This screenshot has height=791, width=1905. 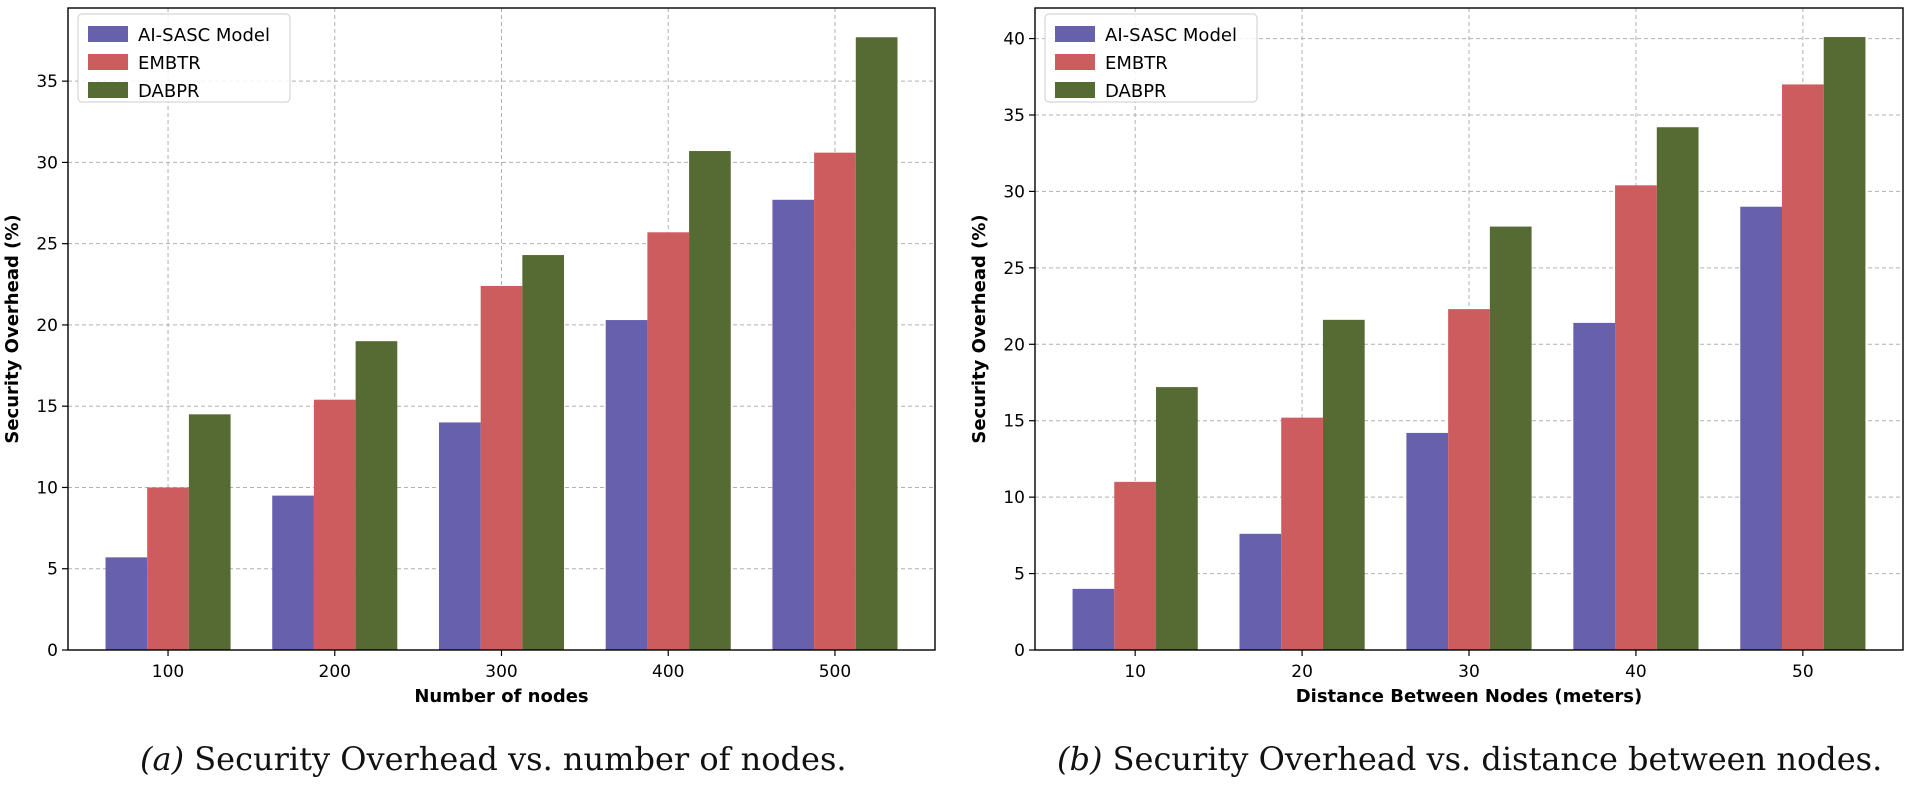 What do you see at coordinates (168, 672) in the screenshot?
I see `x-tick-label: 100` at bounding box center [168, 672].